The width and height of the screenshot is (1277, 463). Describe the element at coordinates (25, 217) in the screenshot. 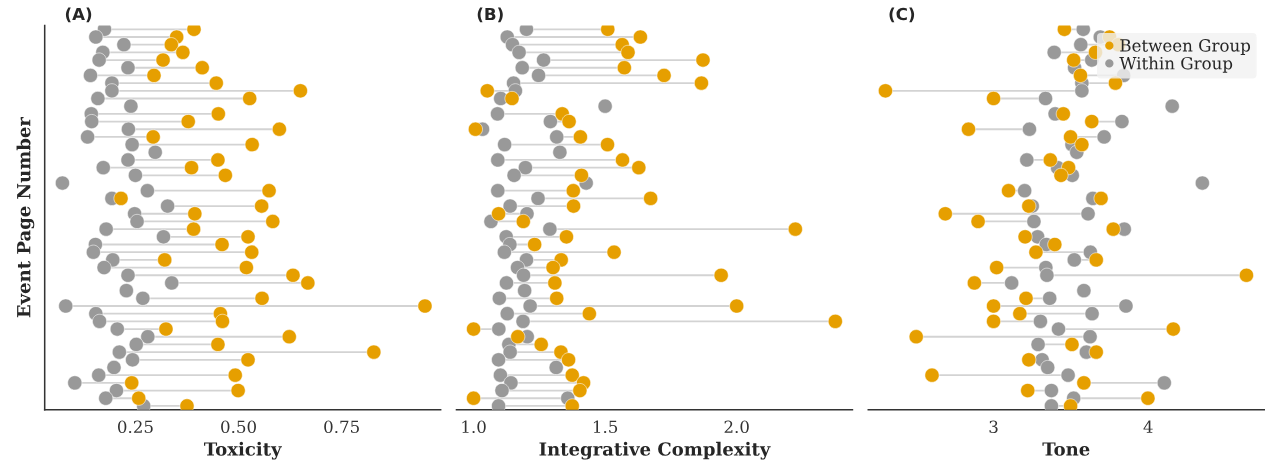

I see `y-axis-title: Event Page Number` at that location.